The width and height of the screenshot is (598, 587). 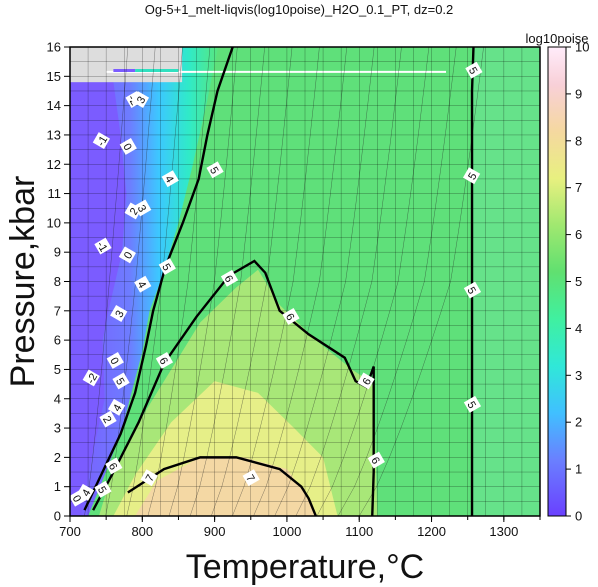 I want to click on y-tick-label: 11, so click(x=55, y=193).